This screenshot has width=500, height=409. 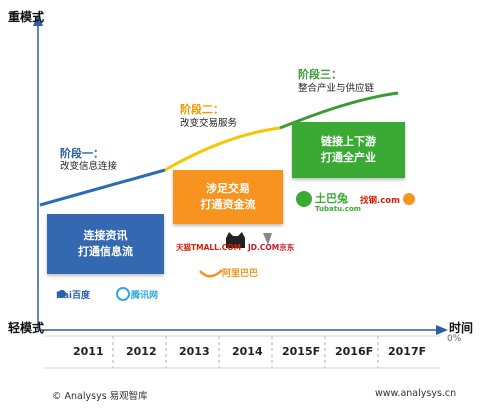 What do you see at coordinates (338, 209) in the screenshot?
I see `logo-tubatu-domain: Tubatu.com` at bounding box center [338, 209].